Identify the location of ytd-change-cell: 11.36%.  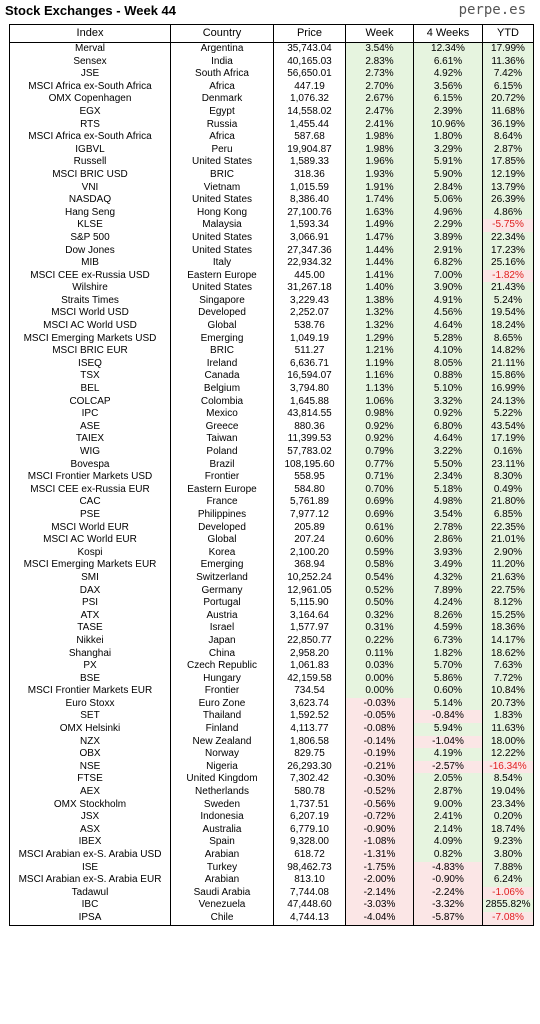
(508, 62).